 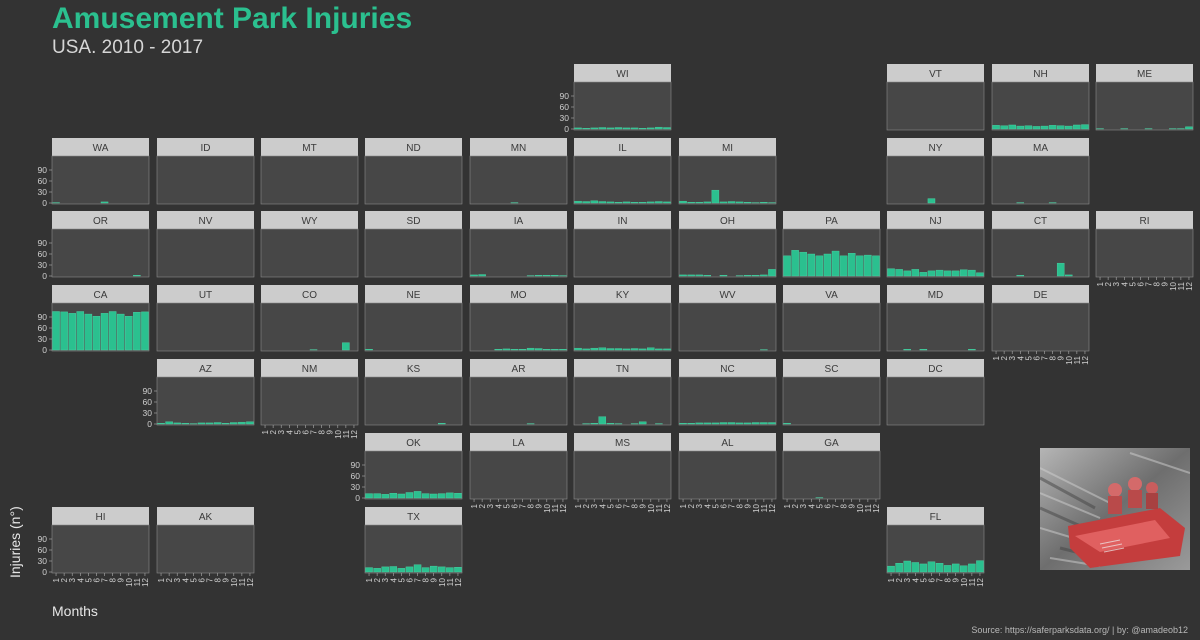 What do you see at coordinates (458, 496) in the screenshot?
I see `bar-ok-m12` at bounding box center [458, 496].